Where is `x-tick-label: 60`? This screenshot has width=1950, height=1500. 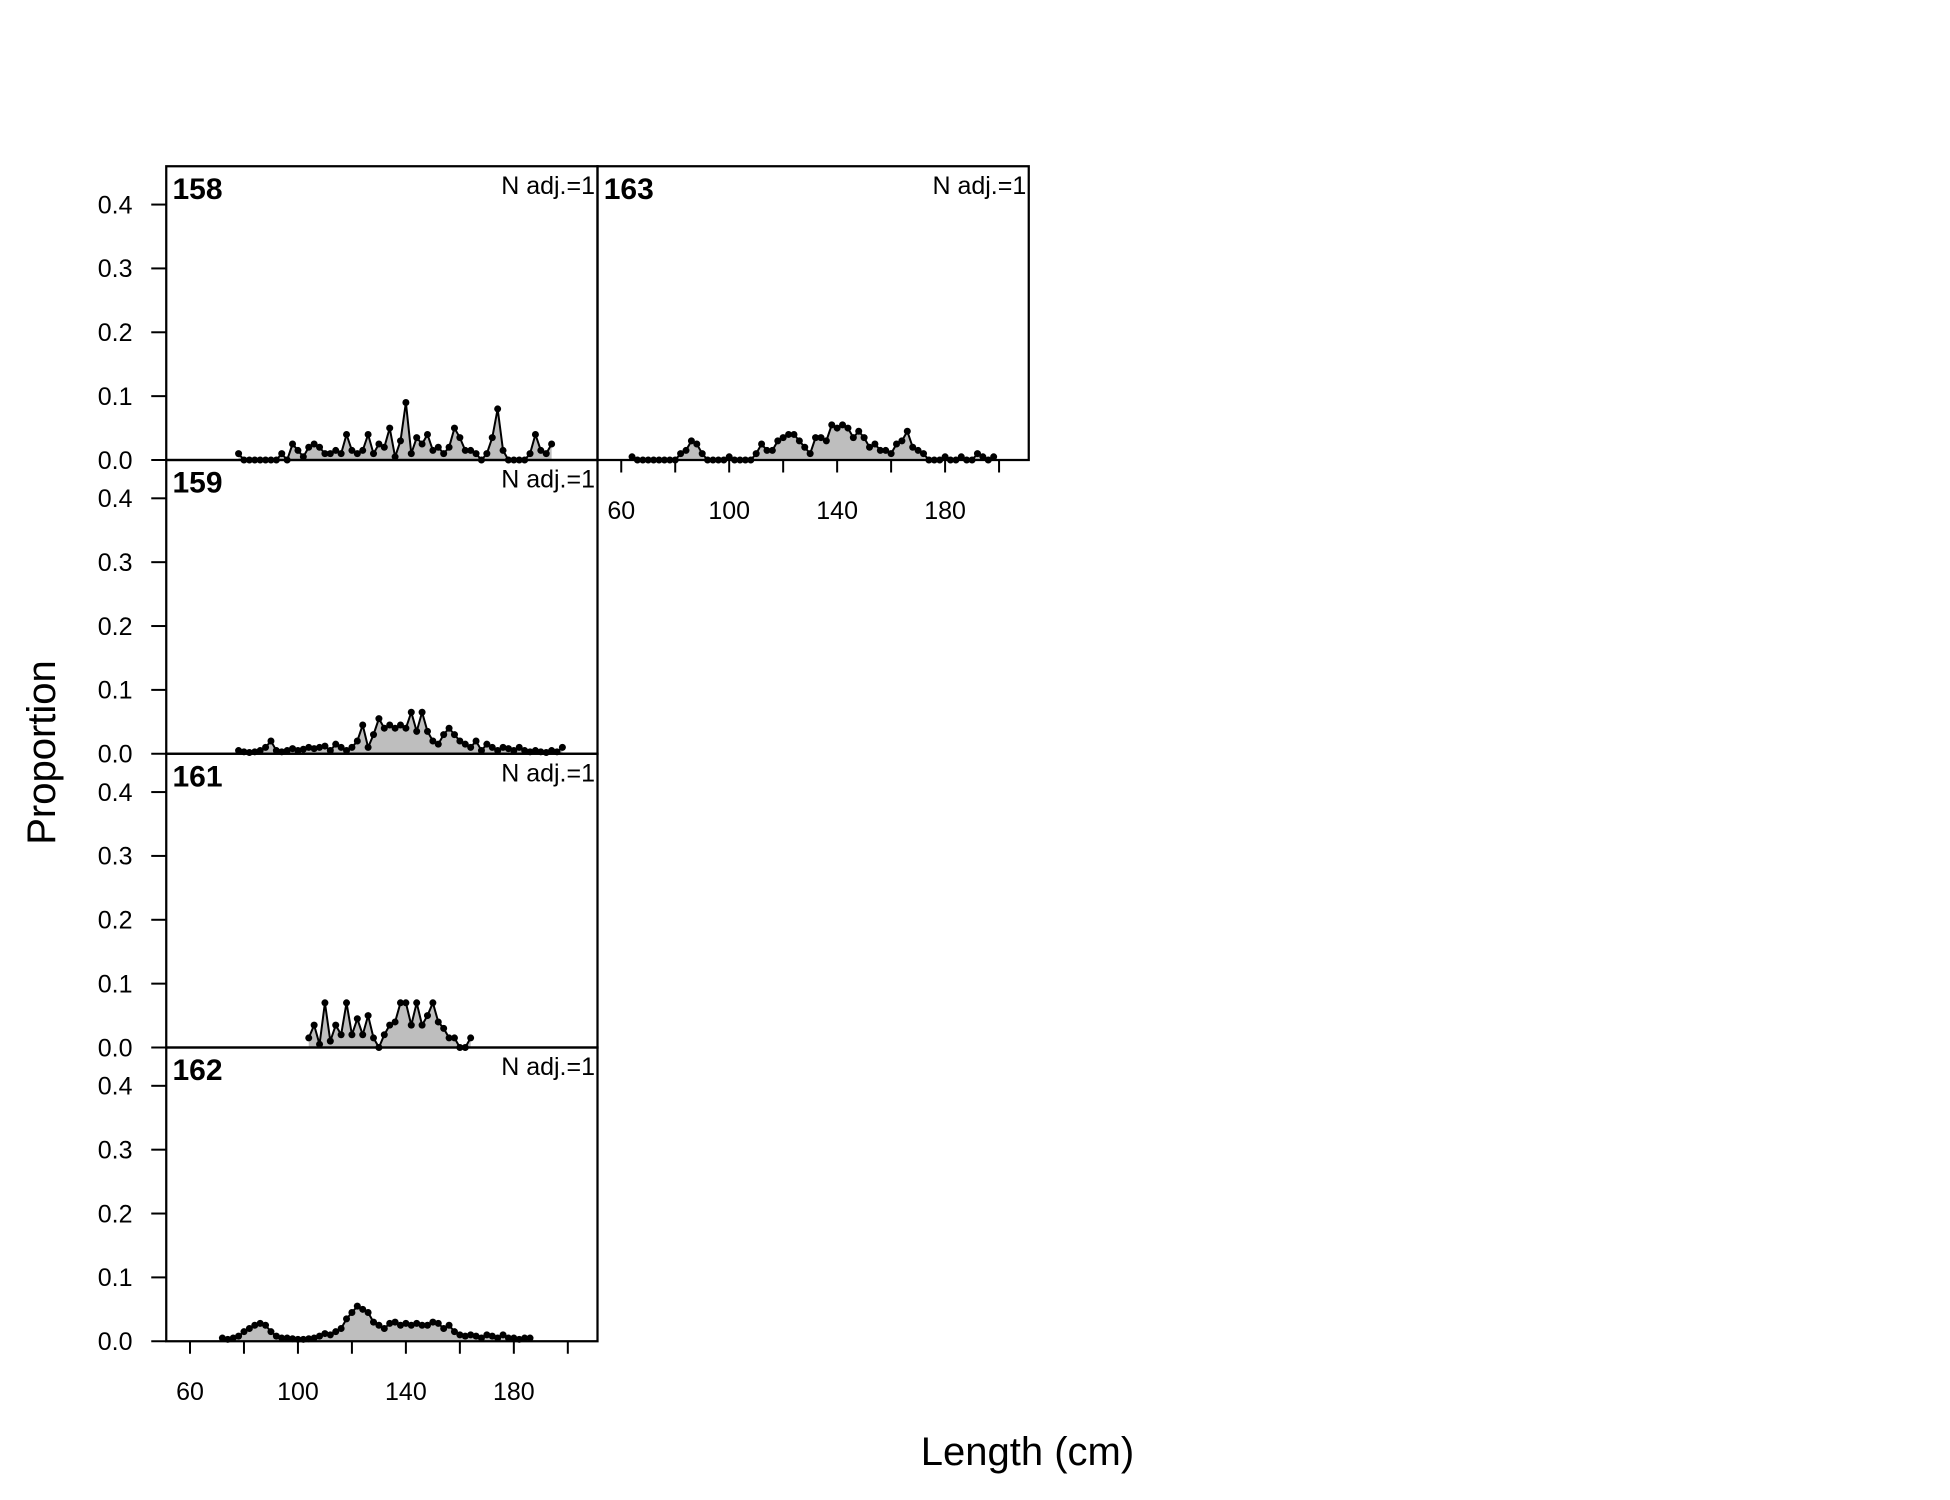 x-tick-label: 60 is located at coordinates (621, 511).